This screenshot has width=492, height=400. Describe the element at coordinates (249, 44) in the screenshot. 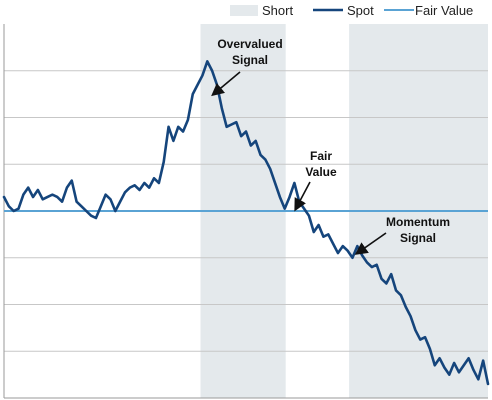

I see `annotation-text: Overvalued` at that location.